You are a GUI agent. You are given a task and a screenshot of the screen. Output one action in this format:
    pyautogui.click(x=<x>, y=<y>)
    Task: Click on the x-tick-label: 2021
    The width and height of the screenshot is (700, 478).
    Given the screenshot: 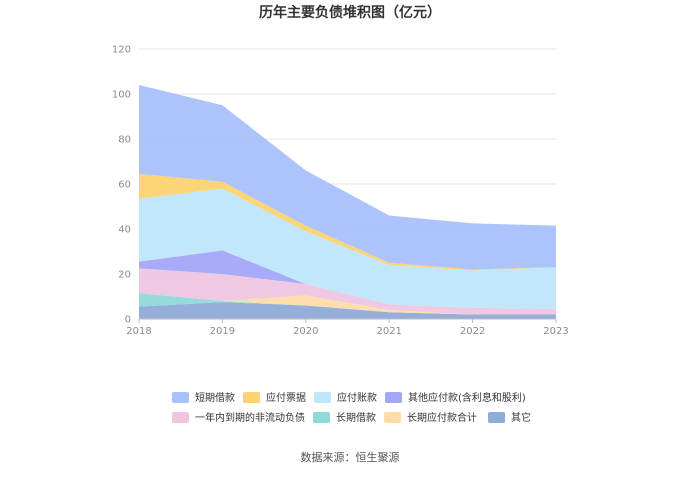 What is the action you would take?
    pyautogui.click(x=388, y=331)
    